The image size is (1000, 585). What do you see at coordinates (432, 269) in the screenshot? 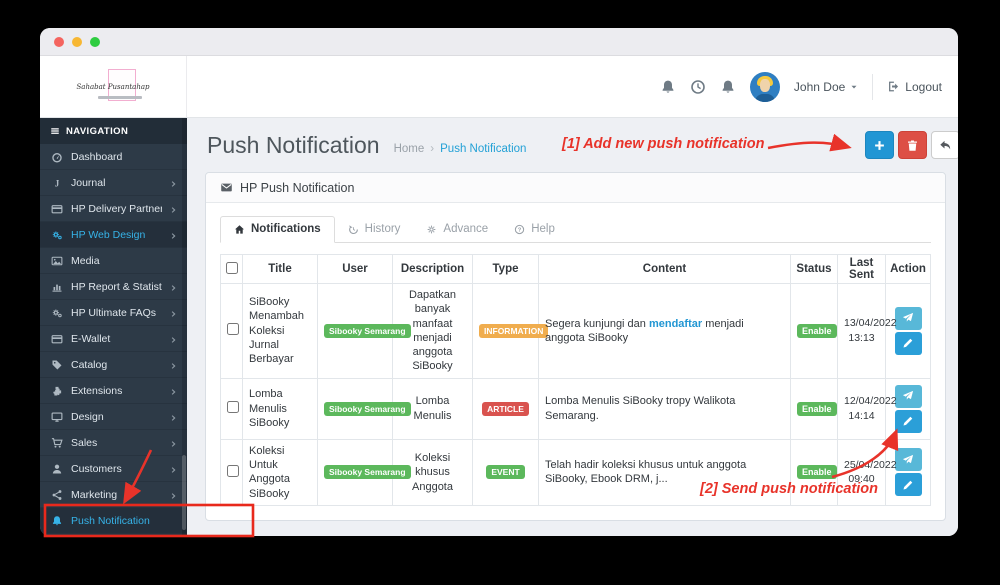
I see `col-description: Description` at bounding box center [432, 269].